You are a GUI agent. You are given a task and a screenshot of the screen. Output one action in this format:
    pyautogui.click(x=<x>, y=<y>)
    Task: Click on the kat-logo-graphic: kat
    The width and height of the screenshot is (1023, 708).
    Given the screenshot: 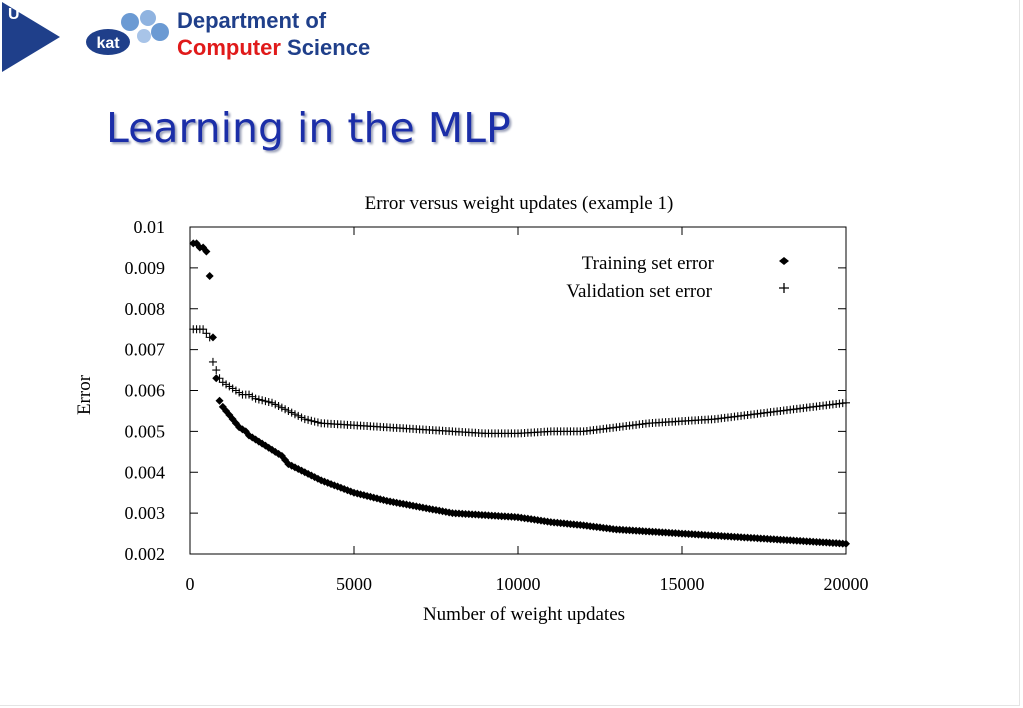 What is the action you would take?
    pyautogui.click(x=127, y=32)
    